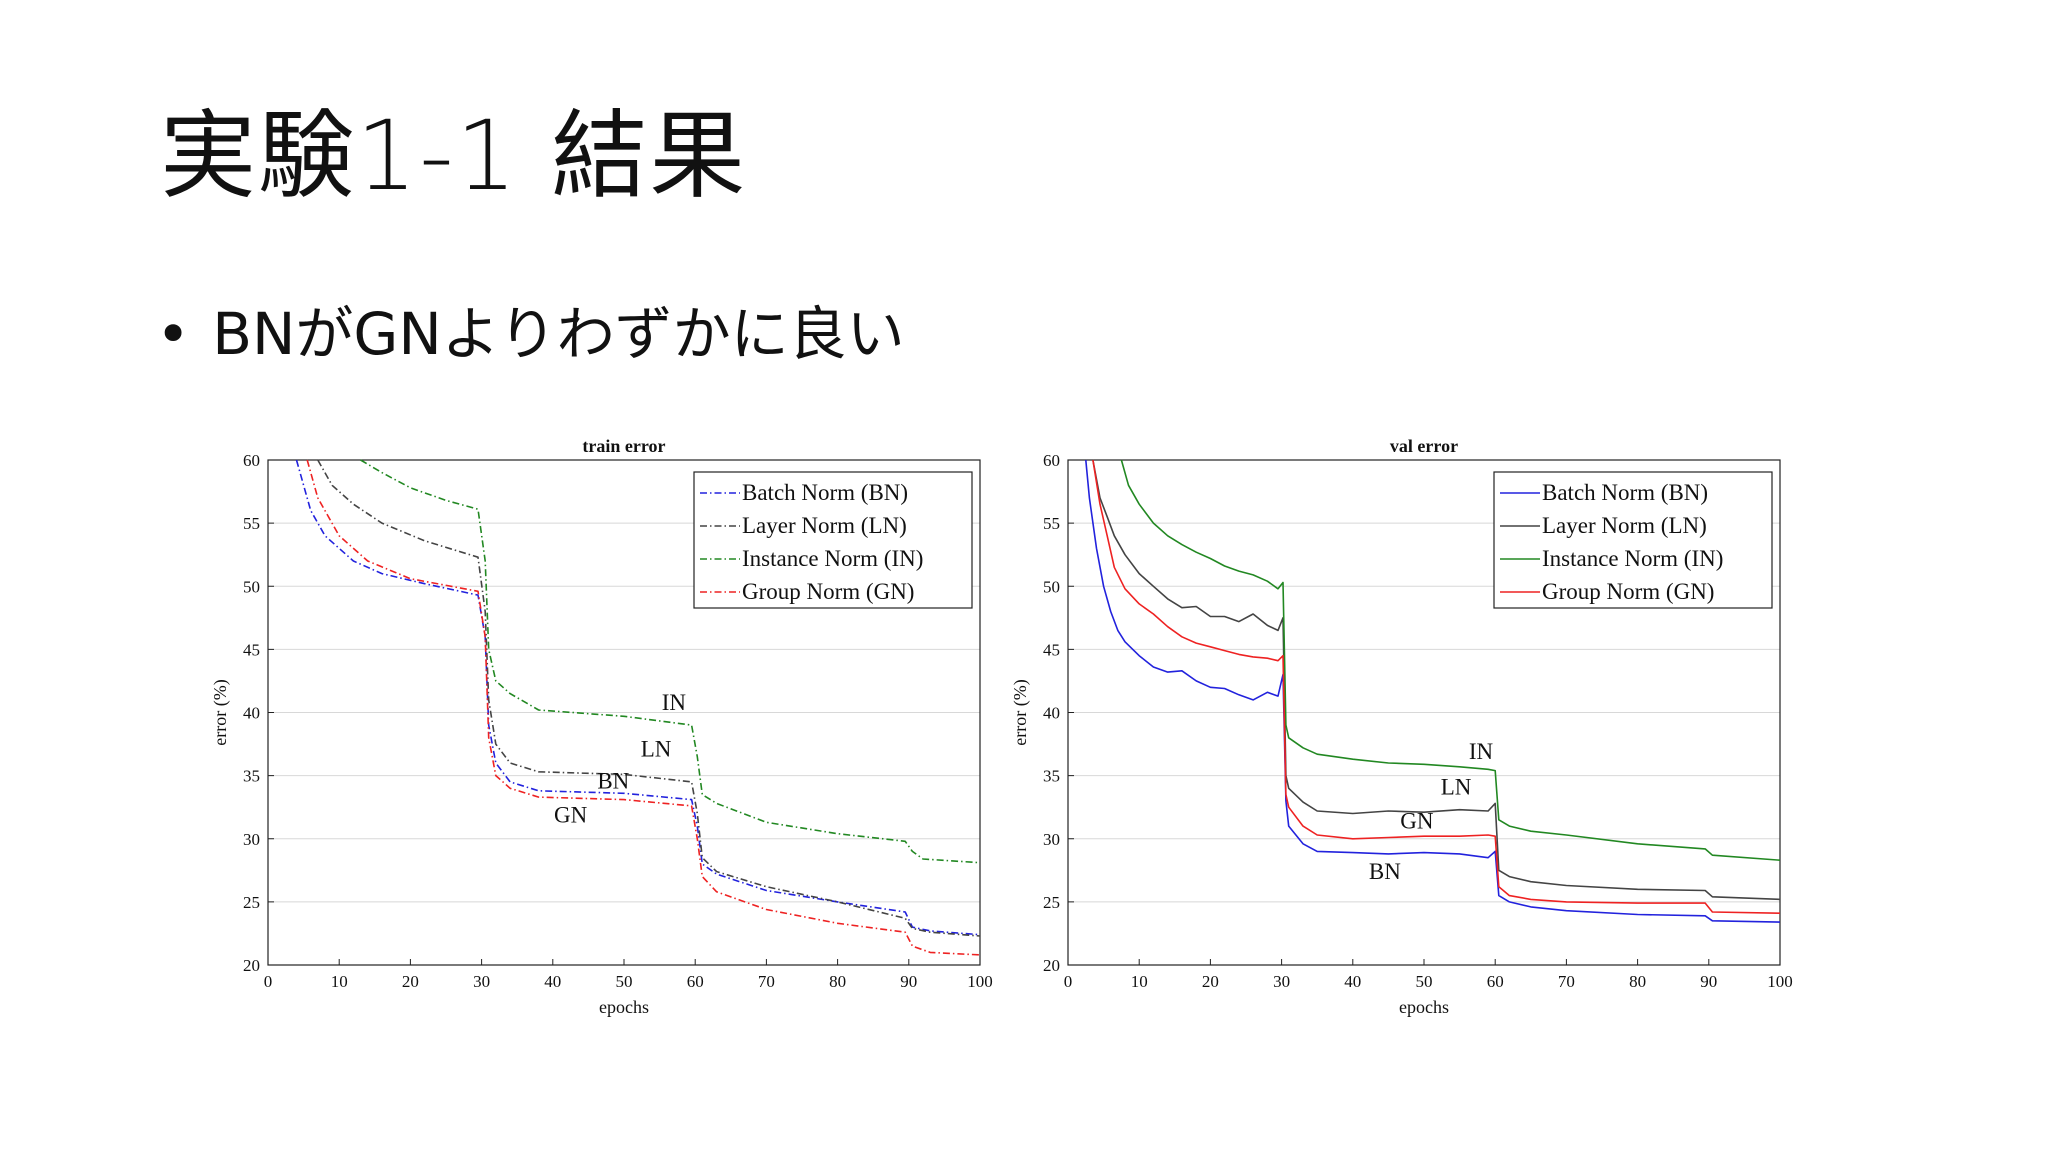  Describe the element at coordinates (623, 446) in the screenshot. I see `chart-title: train error` at that location.